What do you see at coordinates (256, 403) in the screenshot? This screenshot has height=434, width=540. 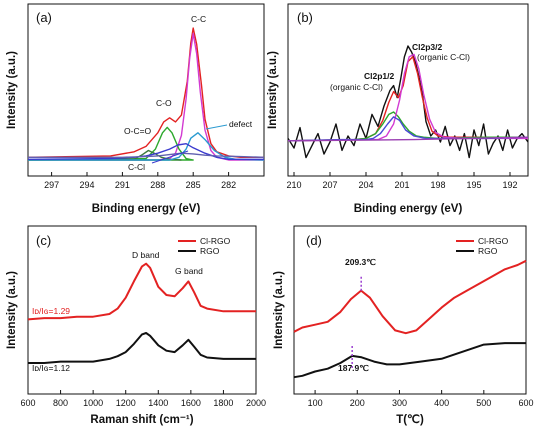 I see `x-tick-label: 2000` at bounding box center [256, 403].